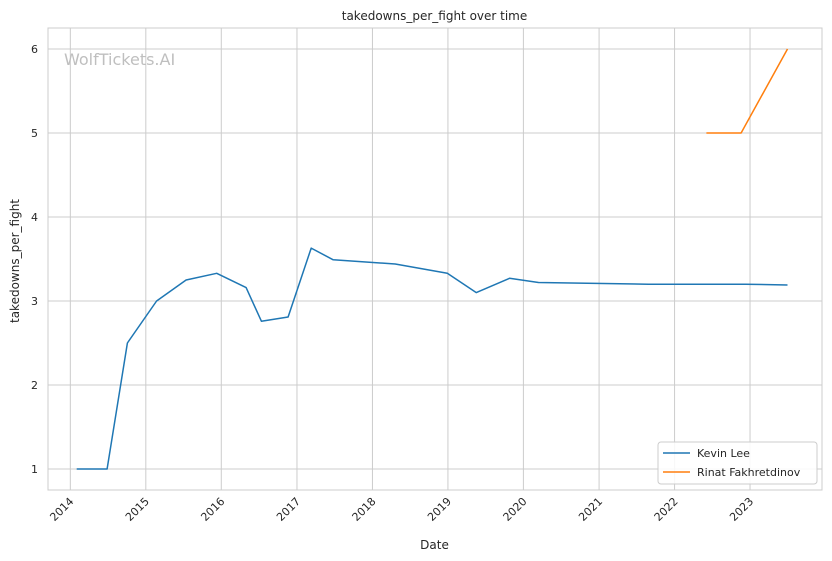 This screenshot has height=561, width=832. I want to click on x-axis-label: Date, so click(434, 545).